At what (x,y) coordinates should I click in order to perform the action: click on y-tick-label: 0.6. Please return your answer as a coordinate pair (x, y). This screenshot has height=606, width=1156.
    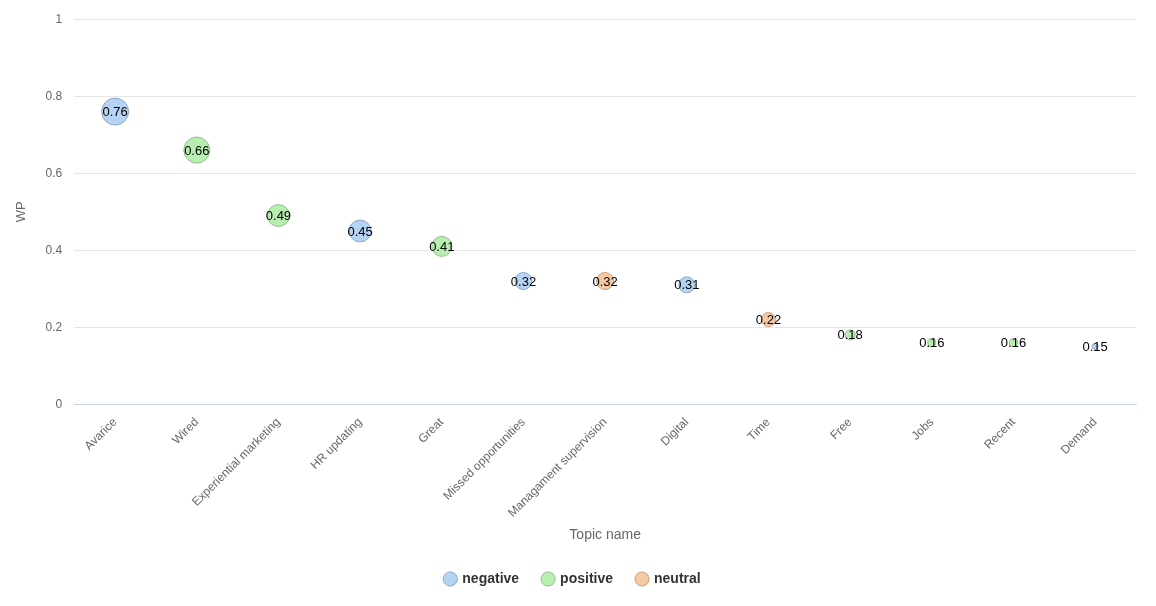
    Looking at the image, I should click on (54, 172).